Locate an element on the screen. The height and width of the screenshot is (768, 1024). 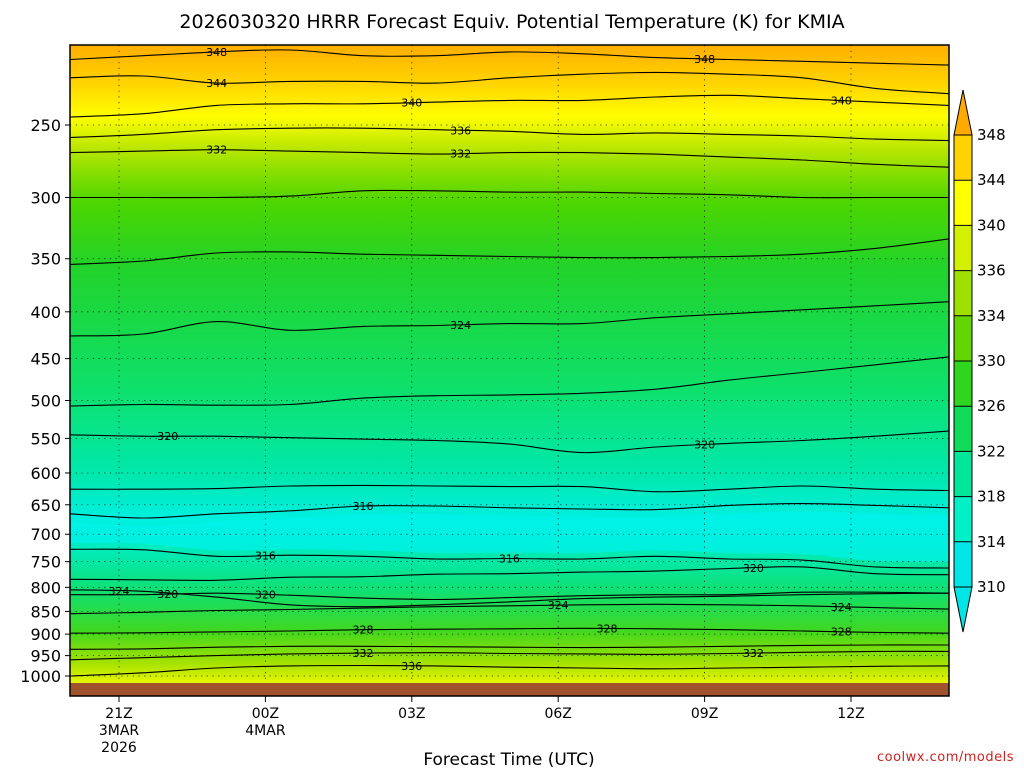
x-tick-label: 03Z is located at coordinates (411, 714).